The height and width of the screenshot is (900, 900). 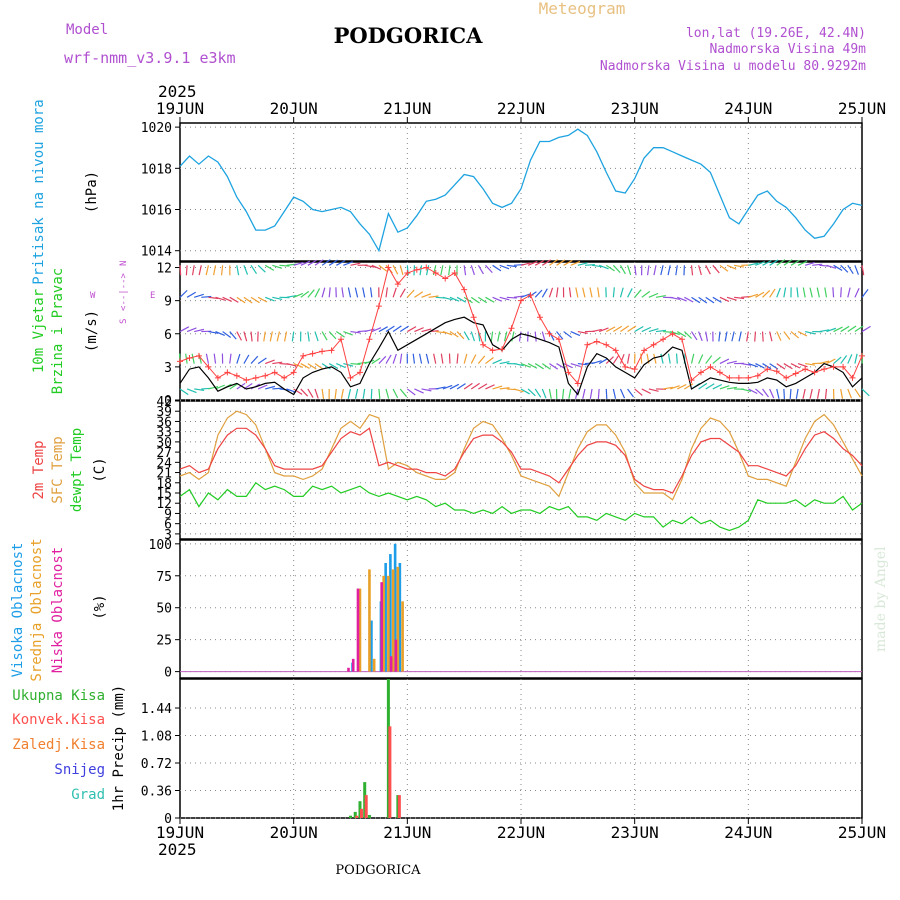 What do you see at coordinates (58, 720) in the screenshot?
I see `precip-legend-conv: Konvek.Kisa` at bounding box center [58, 720].